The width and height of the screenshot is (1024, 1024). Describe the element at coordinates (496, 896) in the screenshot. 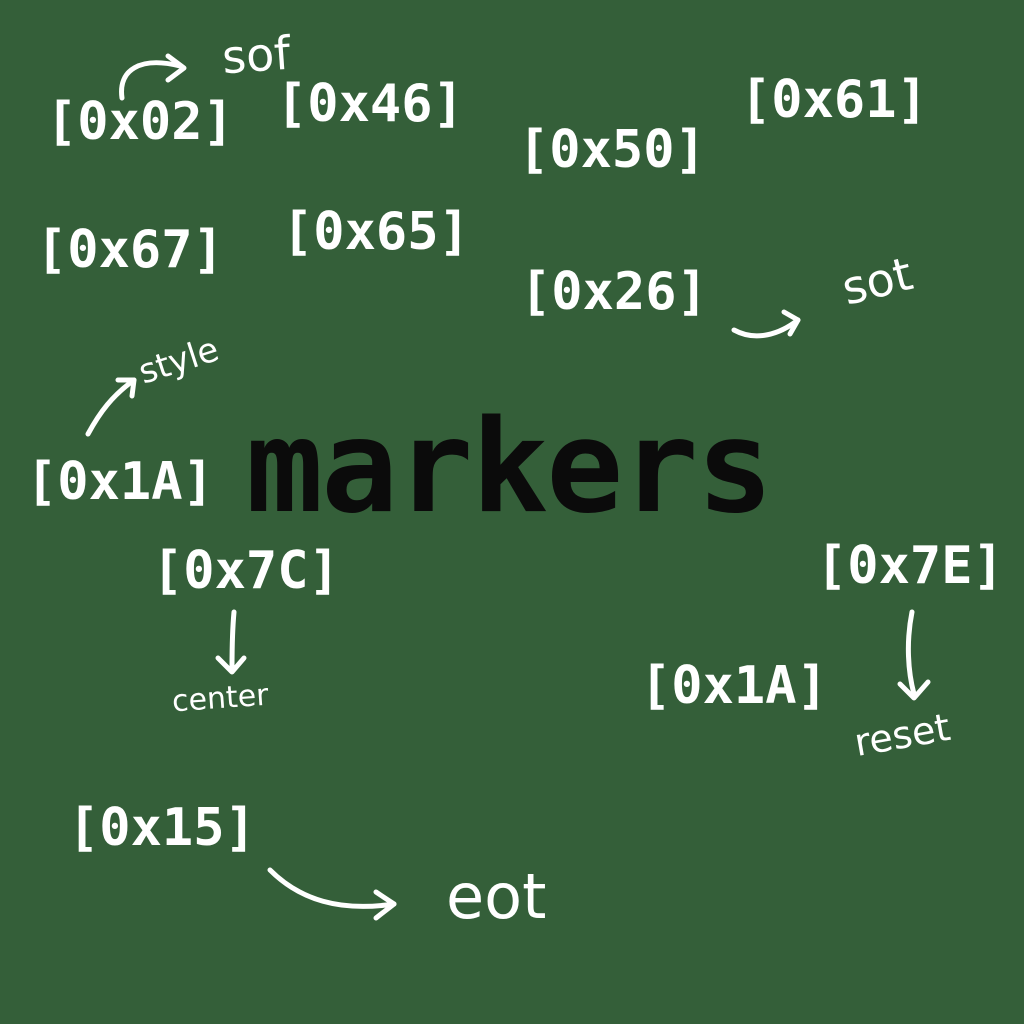

I see `annotation-eot: eot` at that location.